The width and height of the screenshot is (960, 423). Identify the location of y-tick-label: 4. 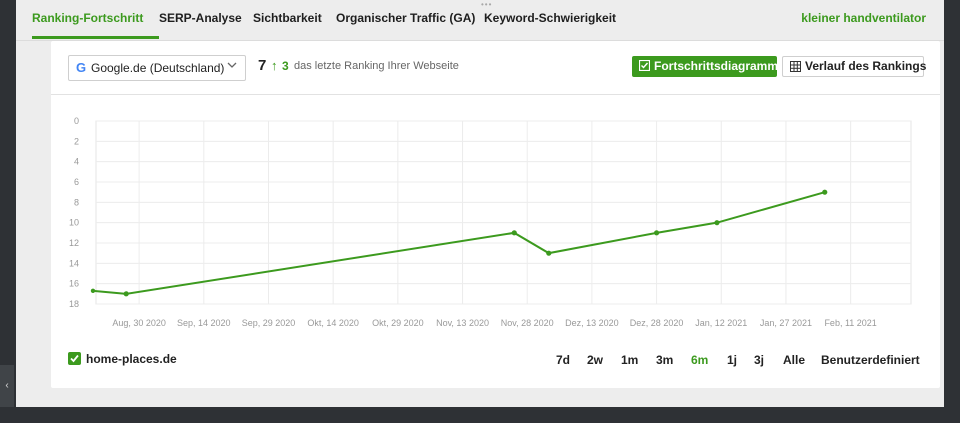
(76, 162).